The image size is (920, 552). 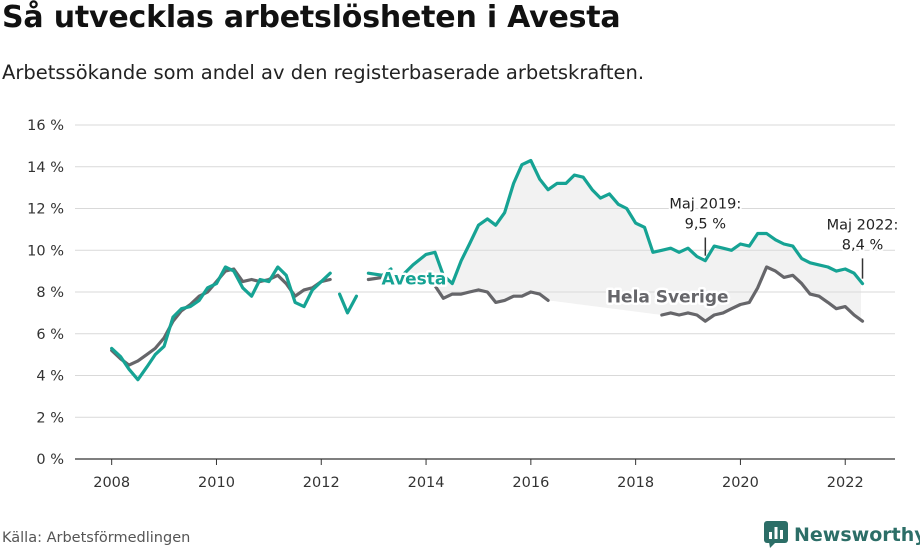 I want to click on x-tick-label: 2022, so click(x=845, y=483).